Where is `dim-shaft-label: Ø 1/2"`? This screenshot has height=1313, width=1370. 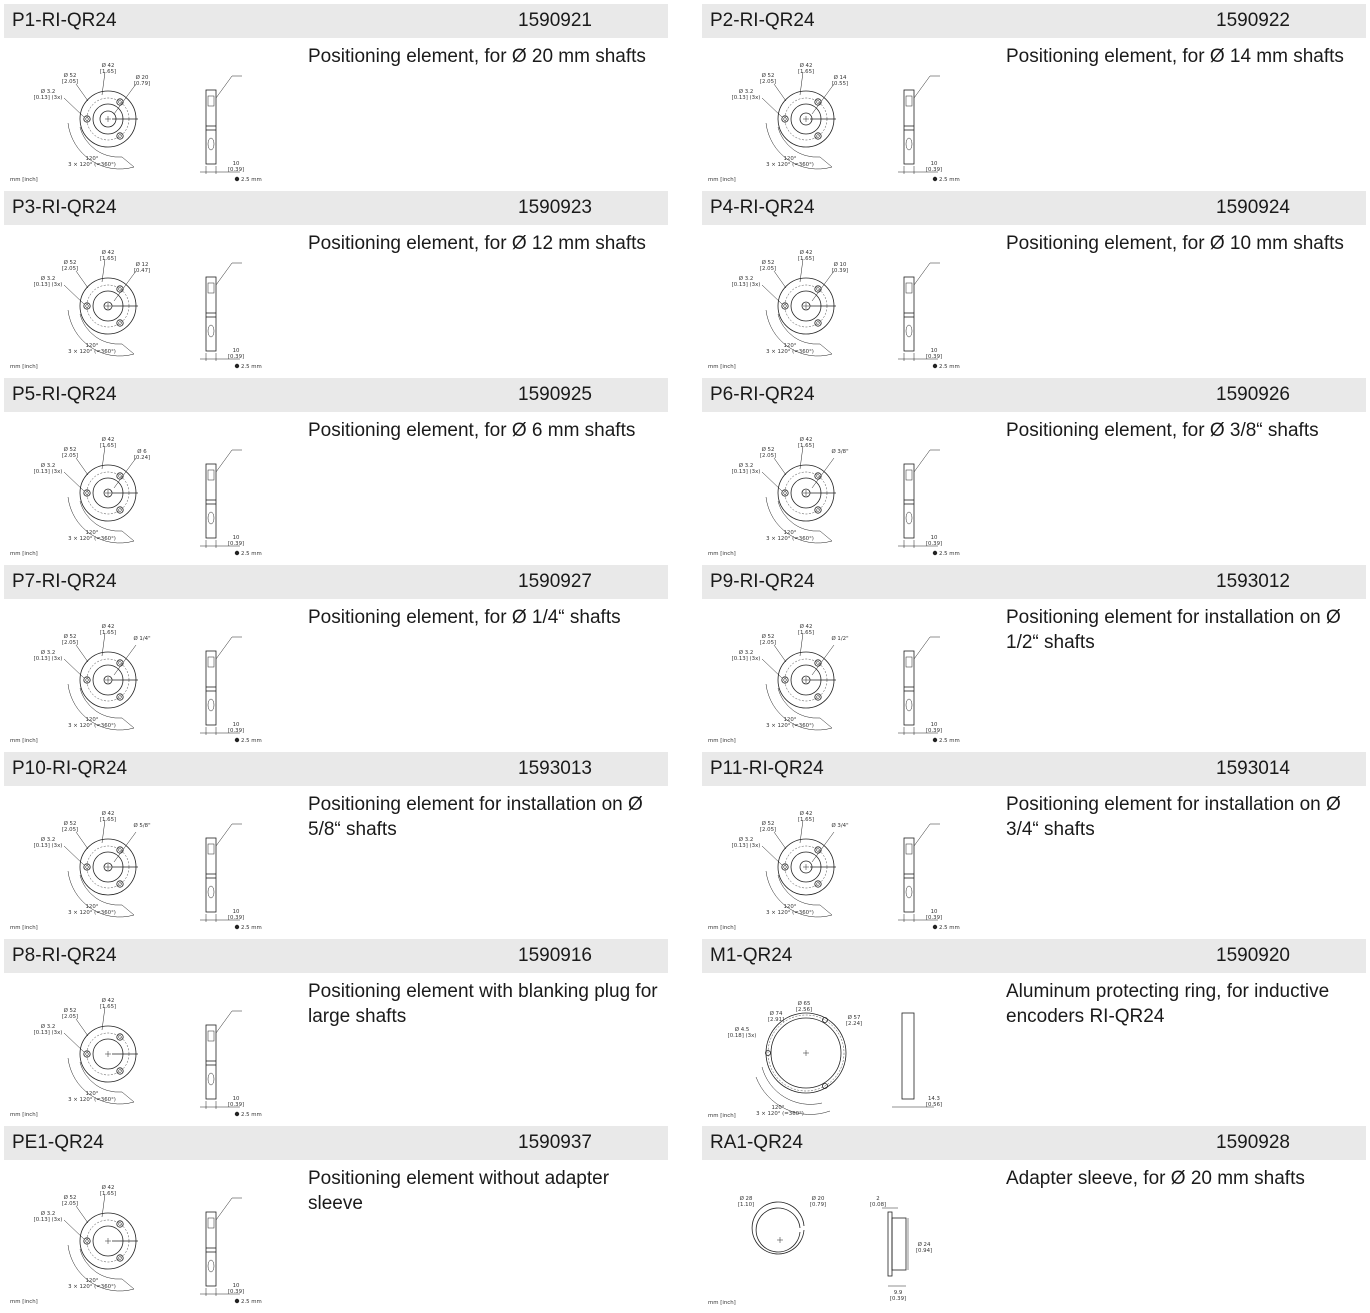
dim-shaft-label: Ø 1/2" is located at coordinates (839, 638).